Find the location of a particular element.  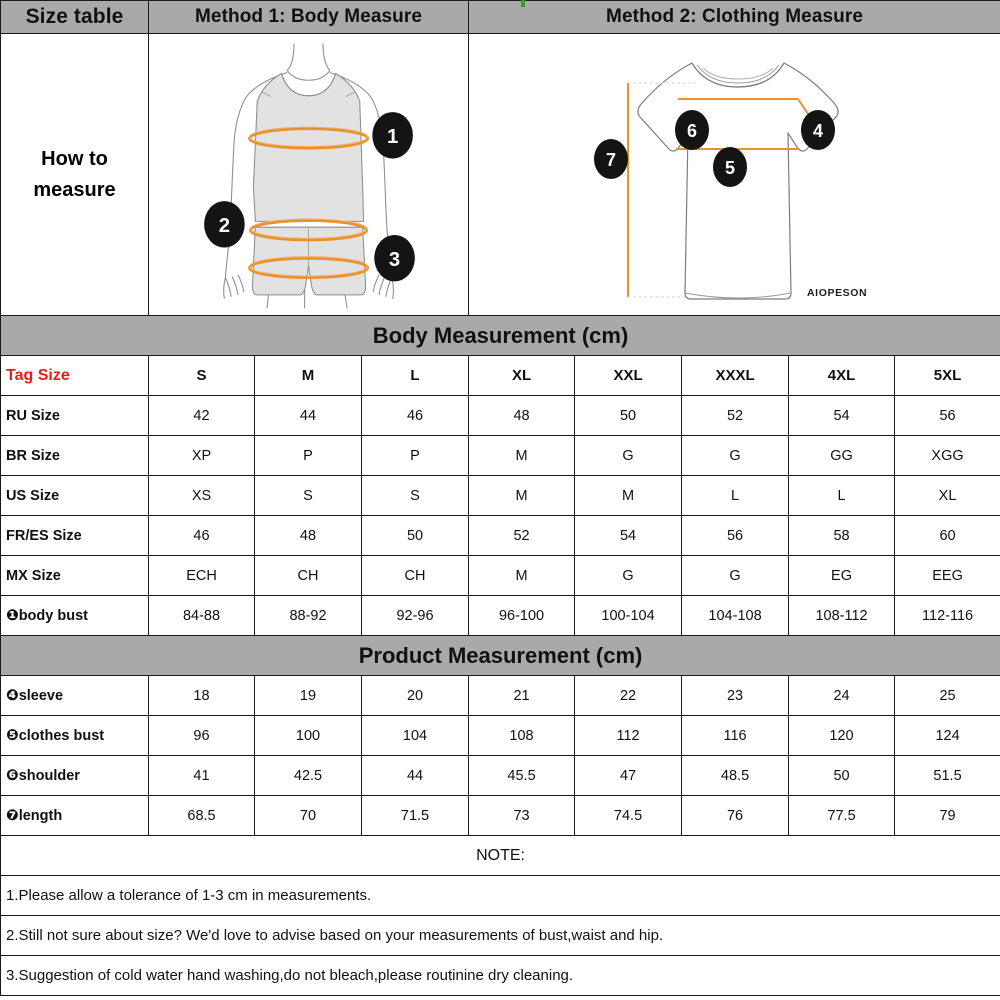

row-label-clothes-bust: ❺clothes bust is located at coordinates (74, 735).